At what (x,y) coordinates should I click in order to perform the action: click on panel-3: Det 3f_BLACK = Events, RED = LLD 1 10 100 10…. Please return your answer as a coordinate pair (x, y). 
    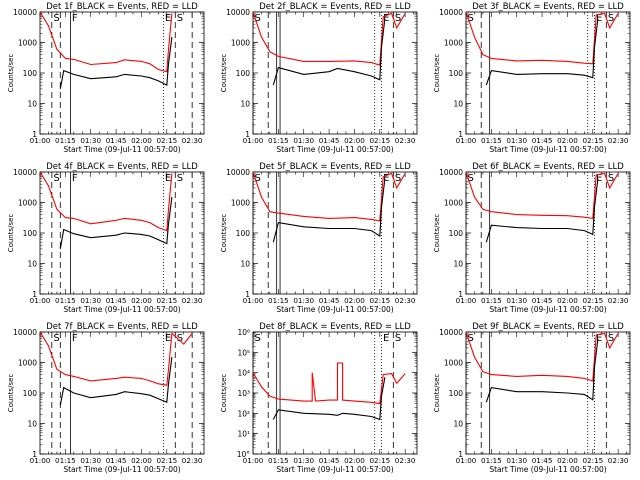
    Looking at the image, I should click on (532, 78).